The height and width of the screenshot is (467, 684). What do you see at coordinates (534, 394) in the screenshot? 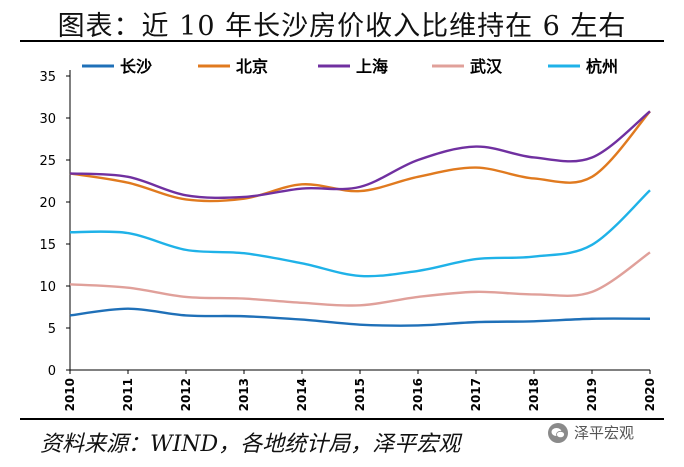
I see `x-tick-label: 2018` at bounding box center [534, 394].